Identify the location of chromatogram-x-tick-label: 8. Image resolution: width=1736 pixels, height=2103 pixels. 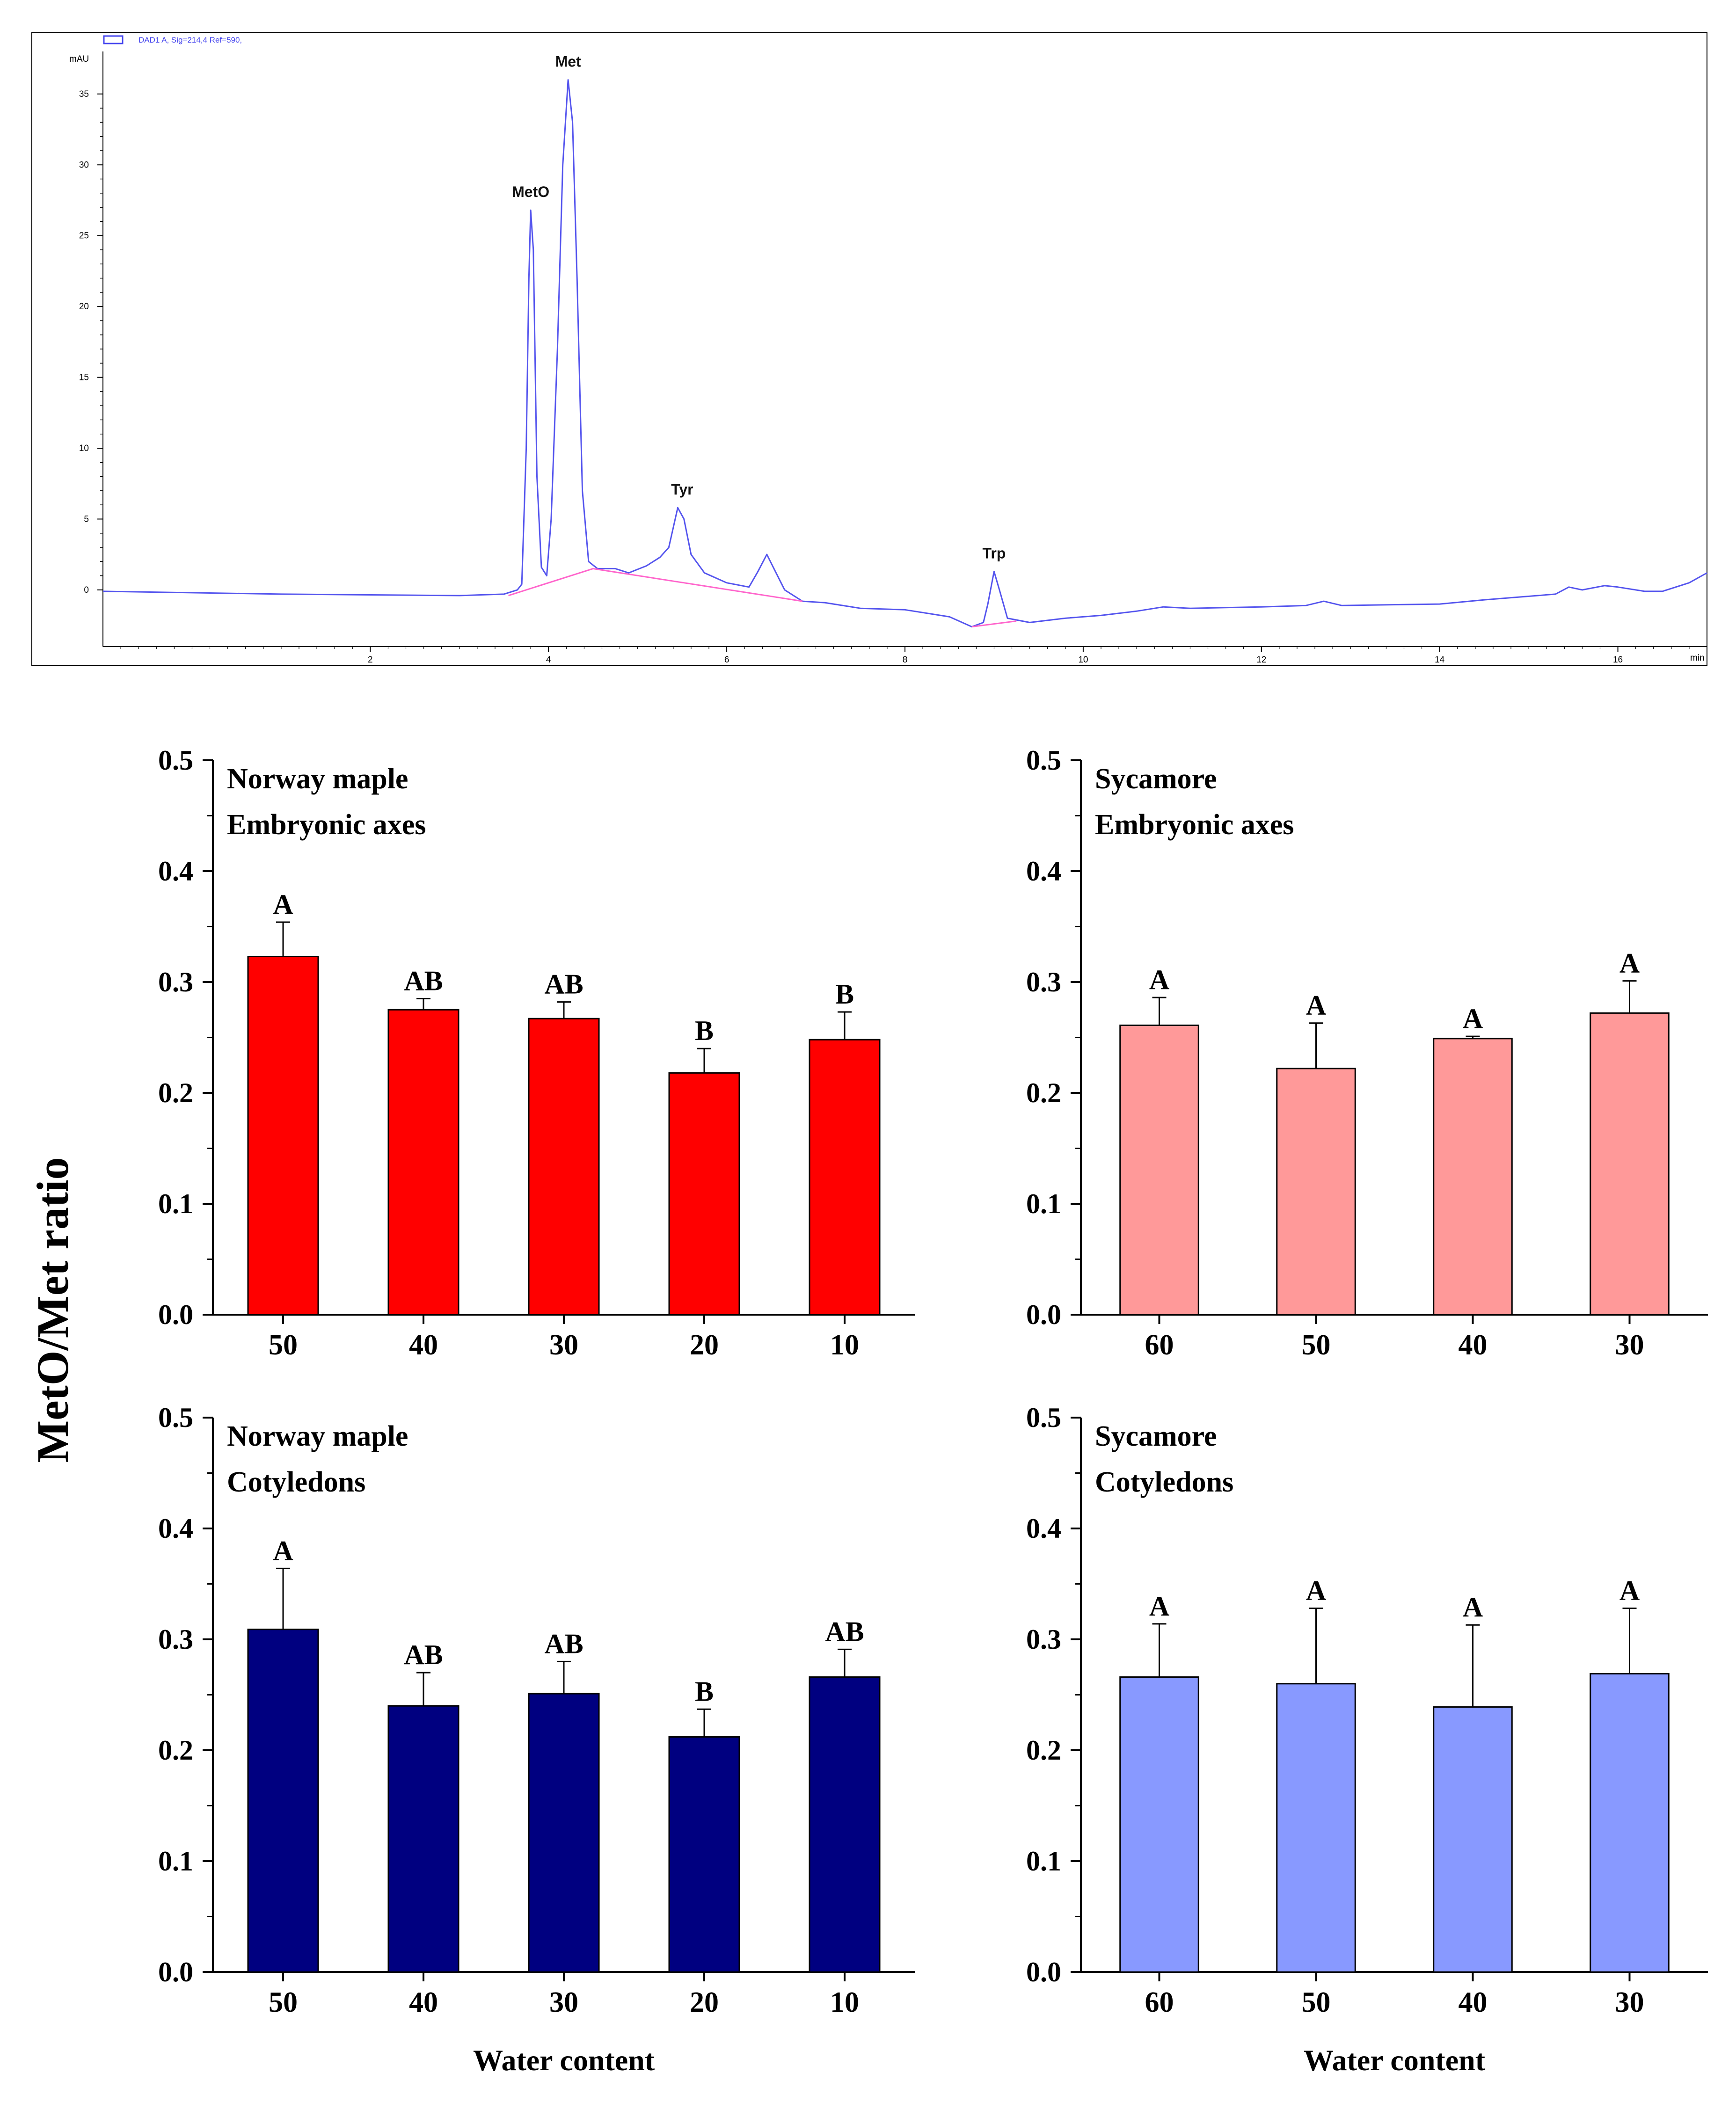
(905, 660).